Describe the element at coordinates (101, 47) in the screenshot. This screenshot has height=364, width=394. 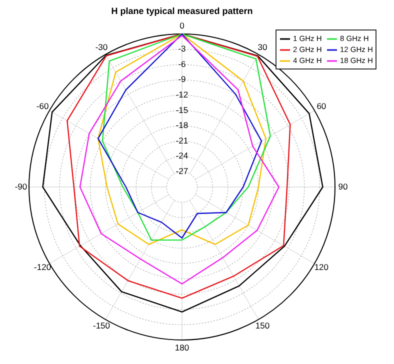
I see `spoke-label: -30` at that location.